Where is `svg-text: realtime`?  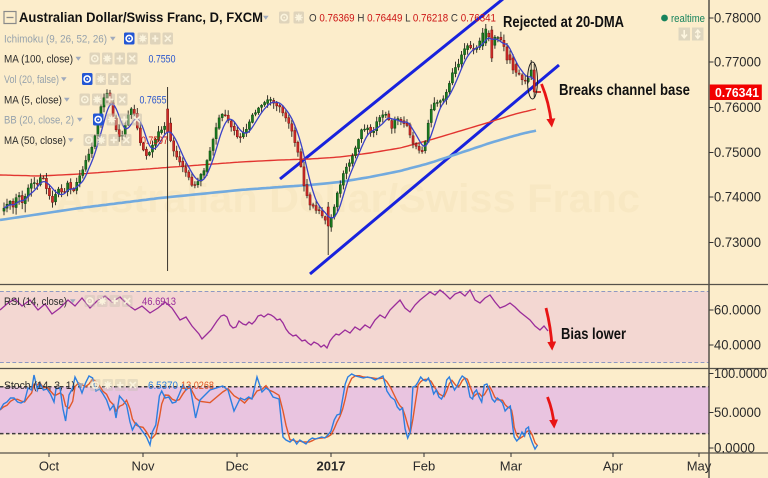 svg-text: realtime is located at coordinates (688, 19).